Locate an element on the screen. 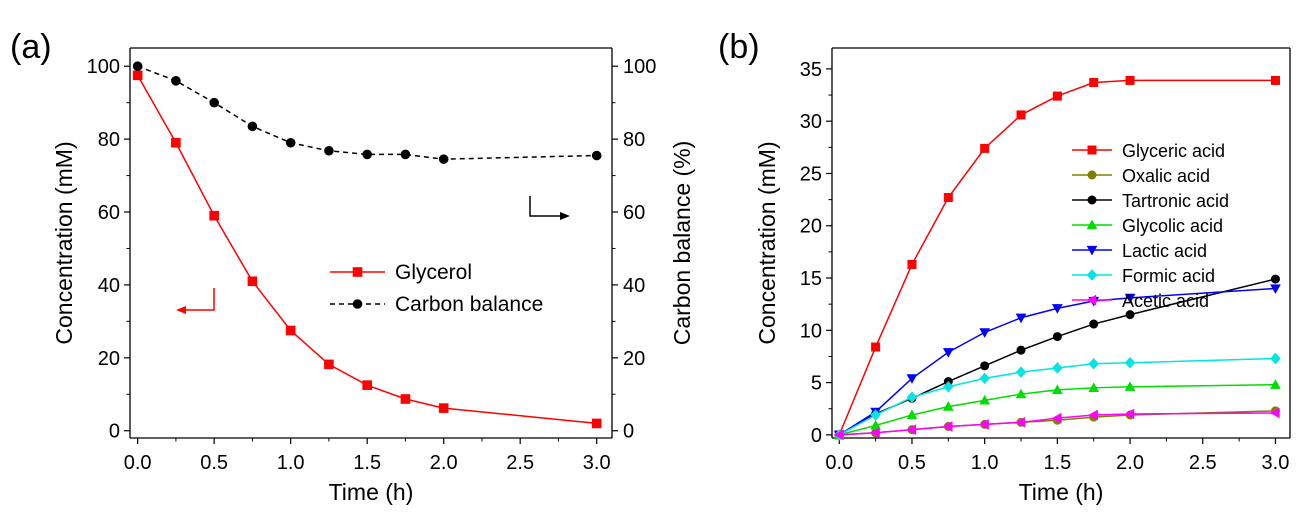 This screenshot has width=1311, height=512. legend: Glycerol Carbon balance is located at coordinates (436, 288).